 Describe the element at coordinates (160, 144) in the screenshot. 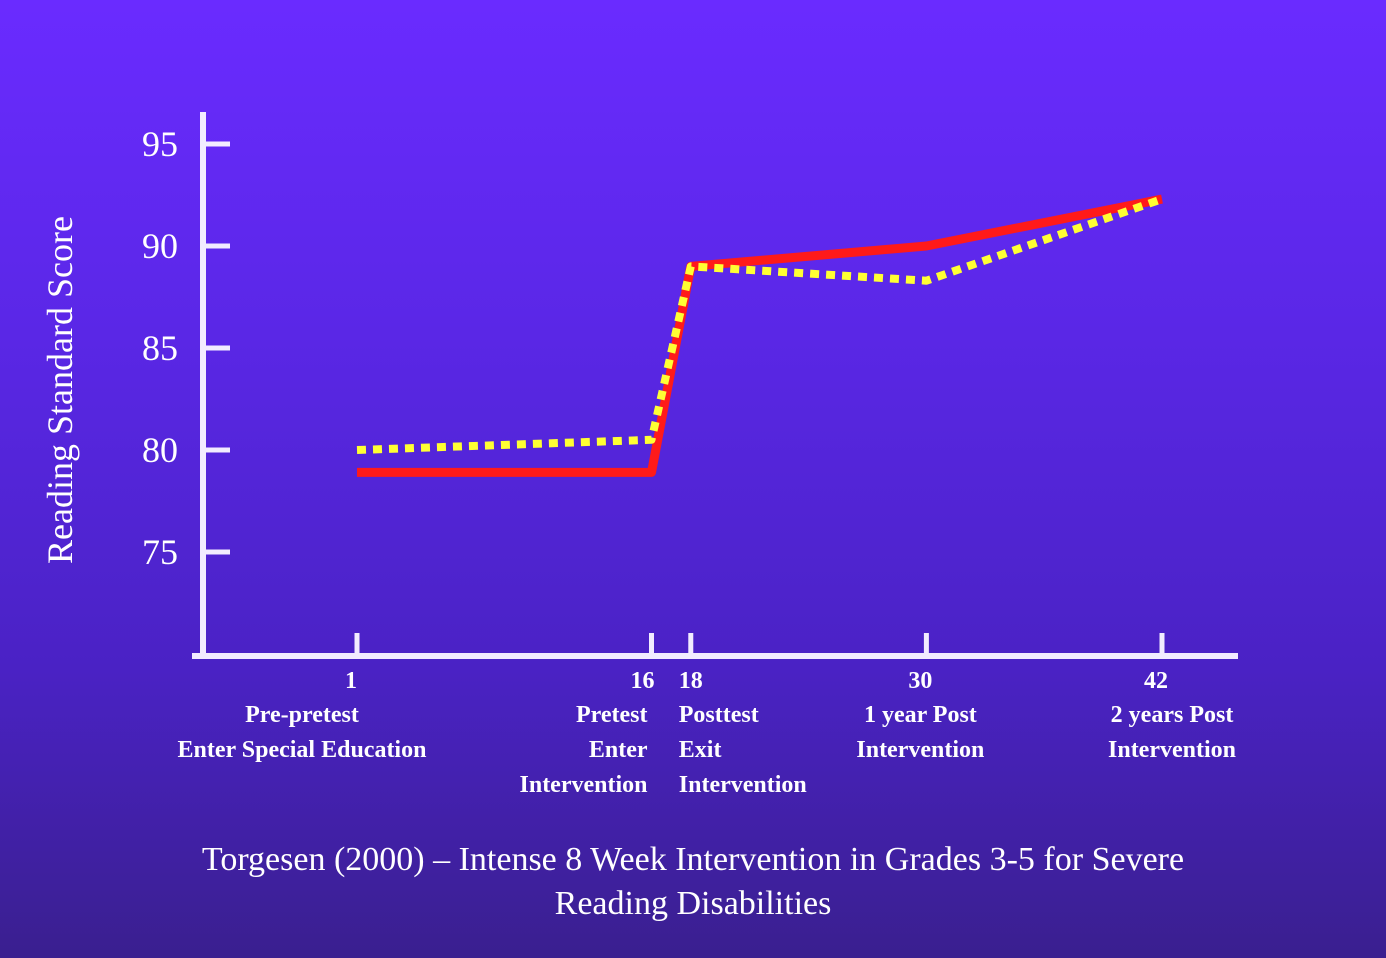

I see `y-tick-label: 95` at that location.